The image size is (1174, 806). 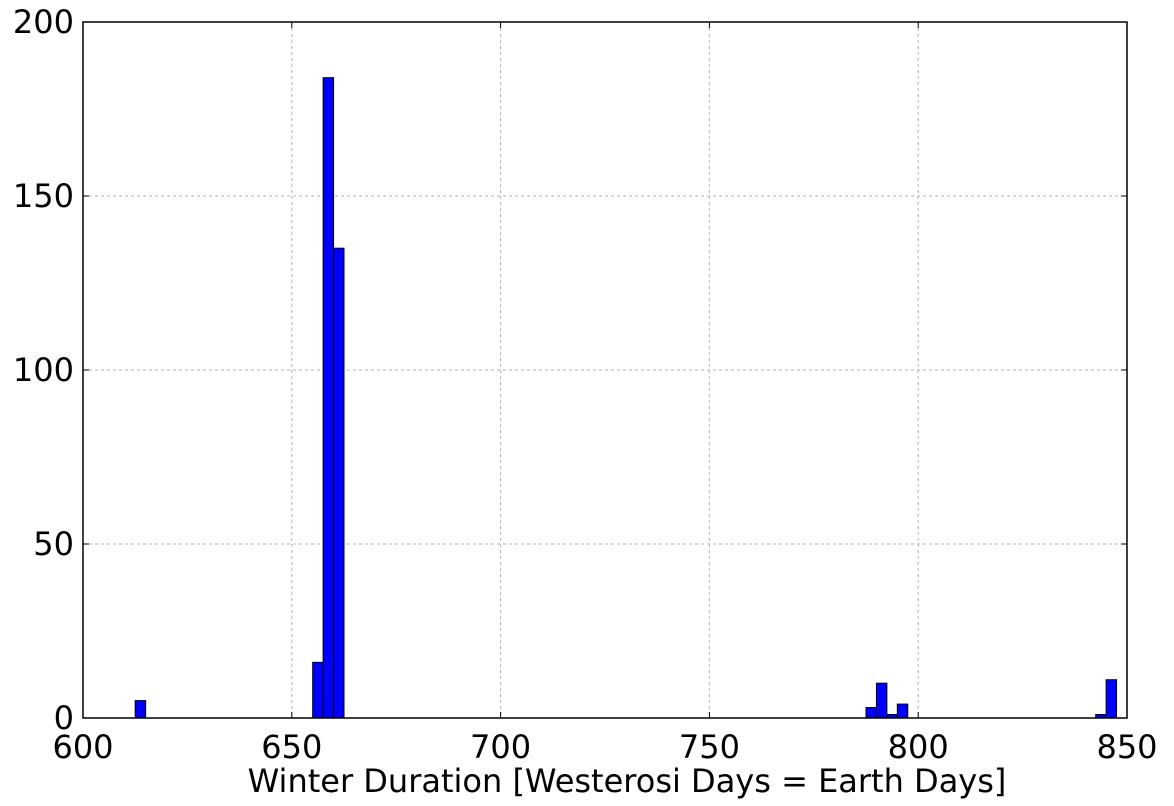 I want to click on x-tick-label-3: 750, so click(x=709, y=747).